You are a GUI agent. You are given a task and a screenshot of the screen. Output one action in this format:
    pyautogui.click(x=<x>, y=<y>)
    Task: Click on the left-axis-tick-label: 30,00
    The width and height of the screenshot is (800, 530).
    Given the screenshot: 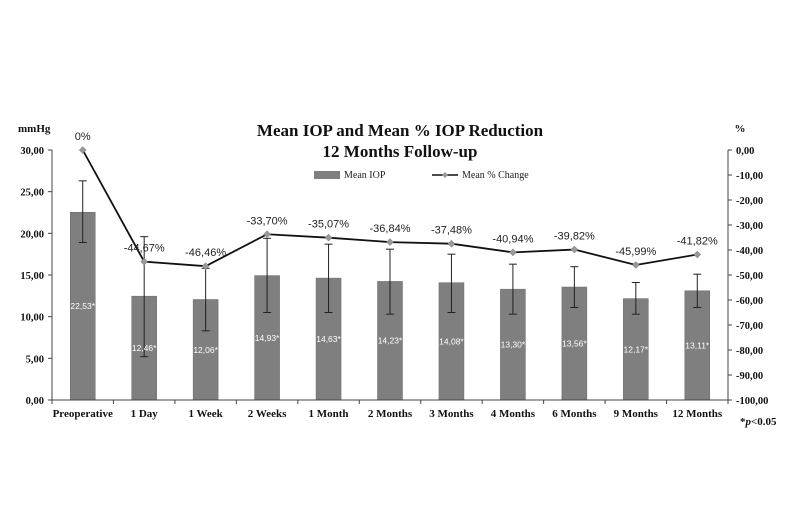 What is the action you would take?
    pyautogui.click(x=32, y=151)
    